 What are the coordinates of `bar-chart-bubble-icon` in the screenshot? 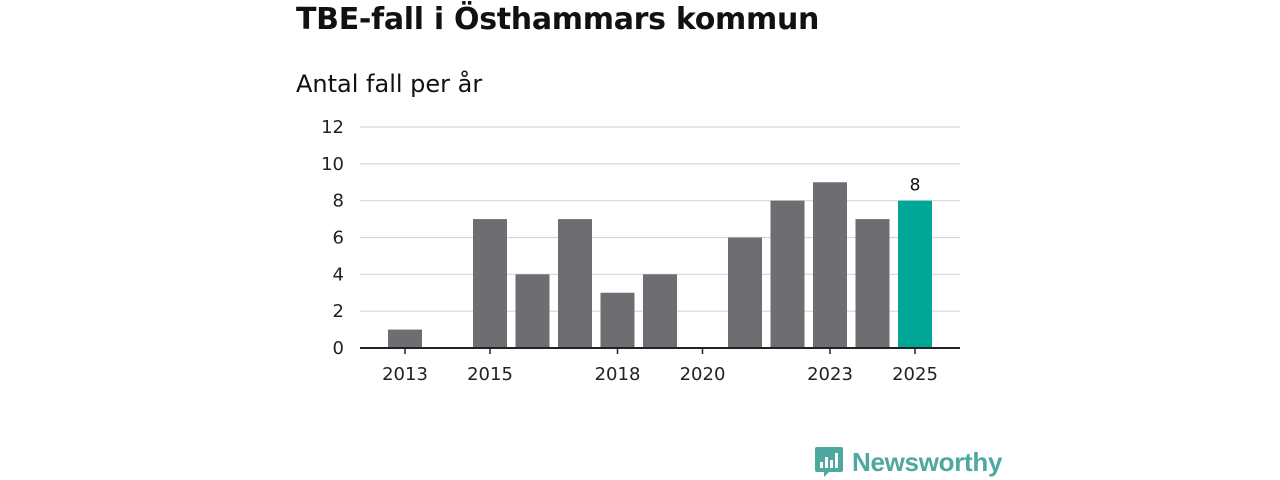 It's located at (829, 462).